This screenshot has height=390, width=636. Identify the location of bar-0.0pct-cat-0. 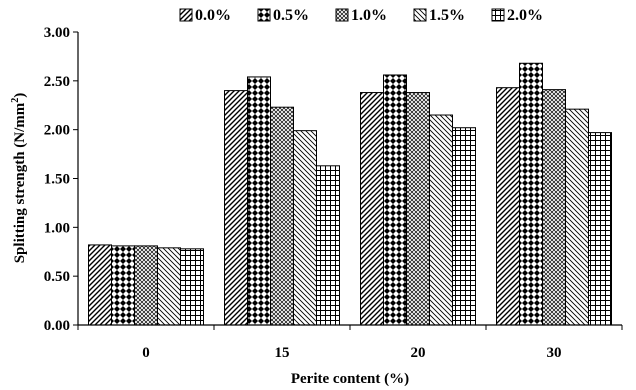
(100, 285).